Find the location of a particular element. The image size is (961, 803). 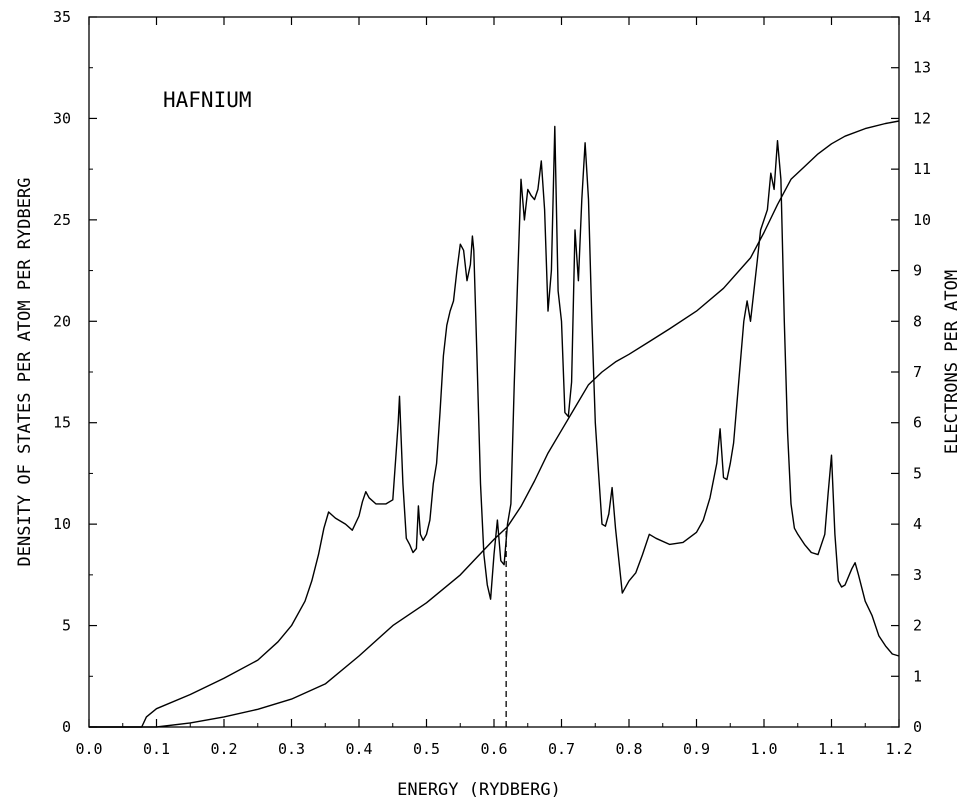

y2-tick-label: 9 is located at coordinates (917, 271).